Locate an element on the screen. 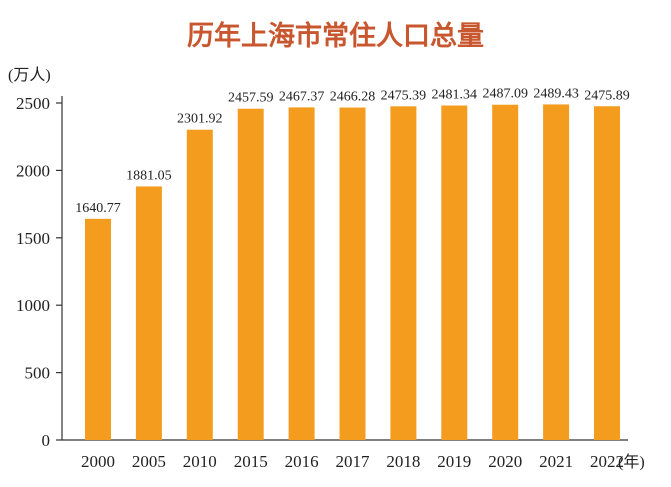 The image size is (671, 487). bar-2020 is located at coordinates (505, 272).